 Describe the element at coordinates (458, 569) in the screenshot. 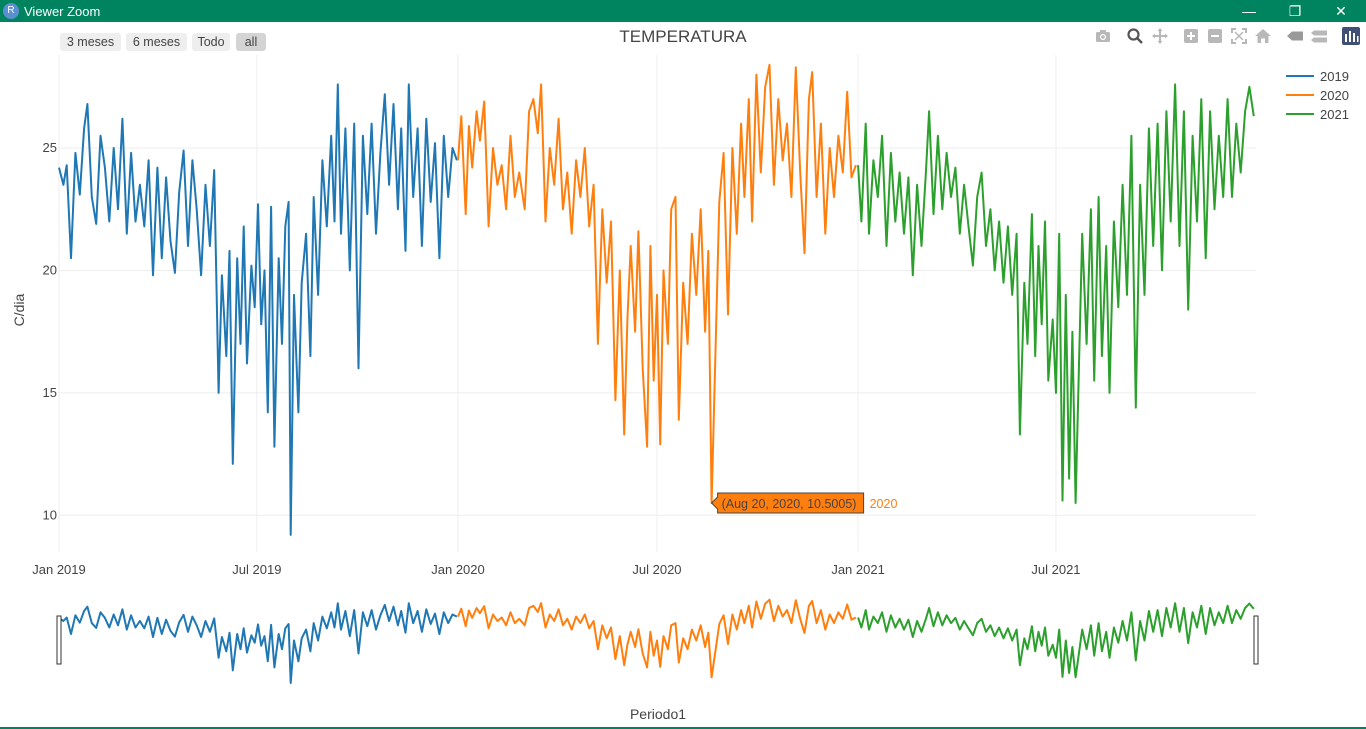

I see `x-tick-label: Jan 2020` at that location.